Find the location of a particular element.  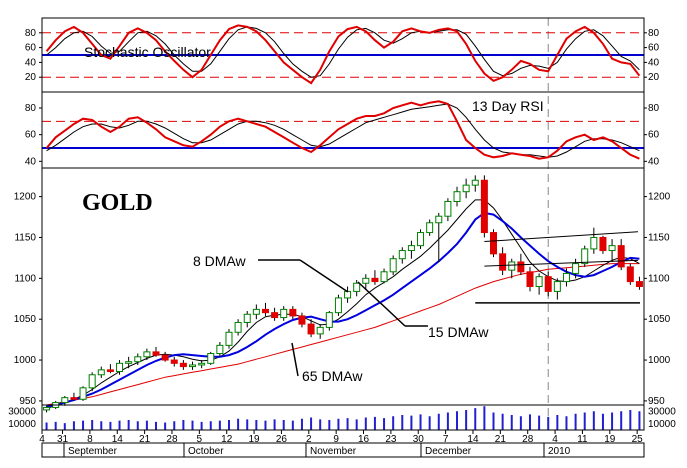

stoch-k-line is located at coordinates (343, 54).